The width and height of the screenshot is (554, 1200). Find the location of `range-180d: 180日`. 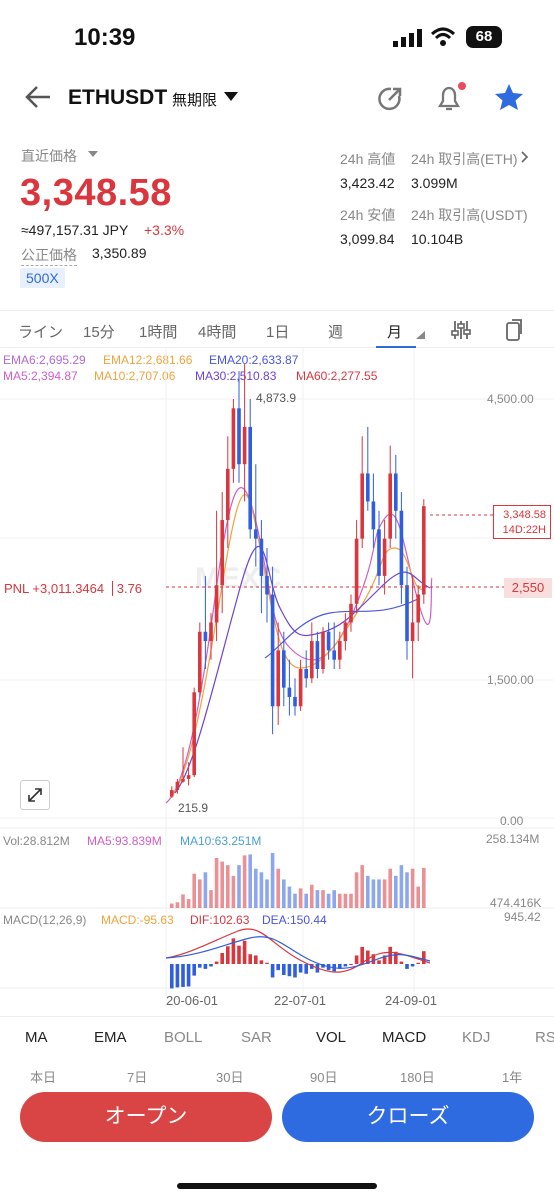

range-180d: 180日 is located at coordinates (417, 1077).